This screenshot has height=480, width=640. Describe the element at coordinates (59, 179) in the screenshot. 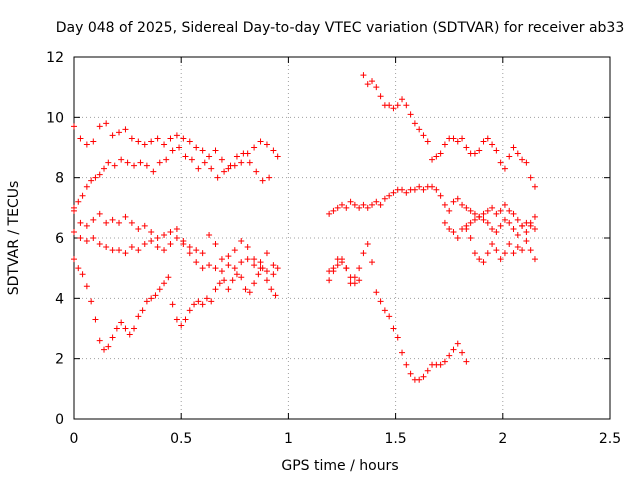

I see `y-tick-label: 8` at that location.